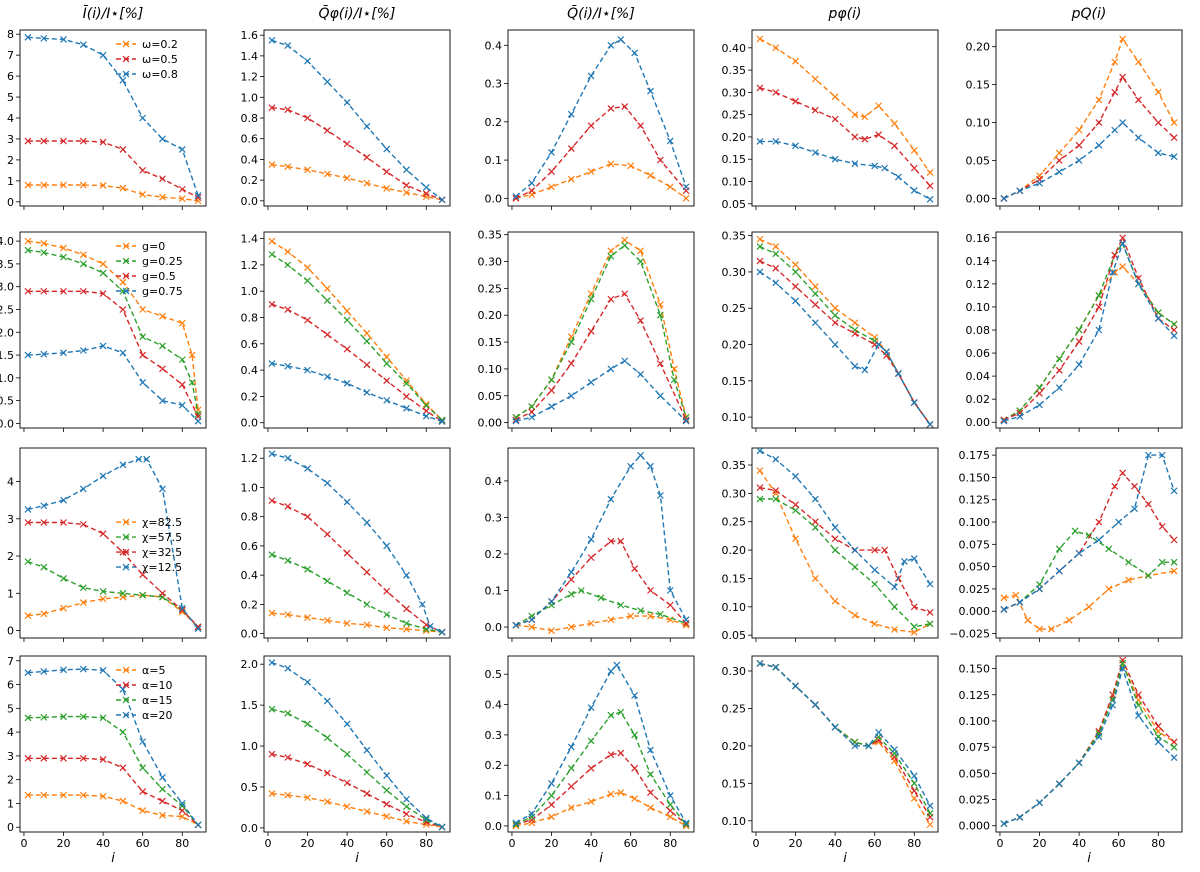 The image size is (1200, 872). Describe the element at coordinates (975, 455) in the screenshot. I see `y-tick-label: 0.175` at that location.